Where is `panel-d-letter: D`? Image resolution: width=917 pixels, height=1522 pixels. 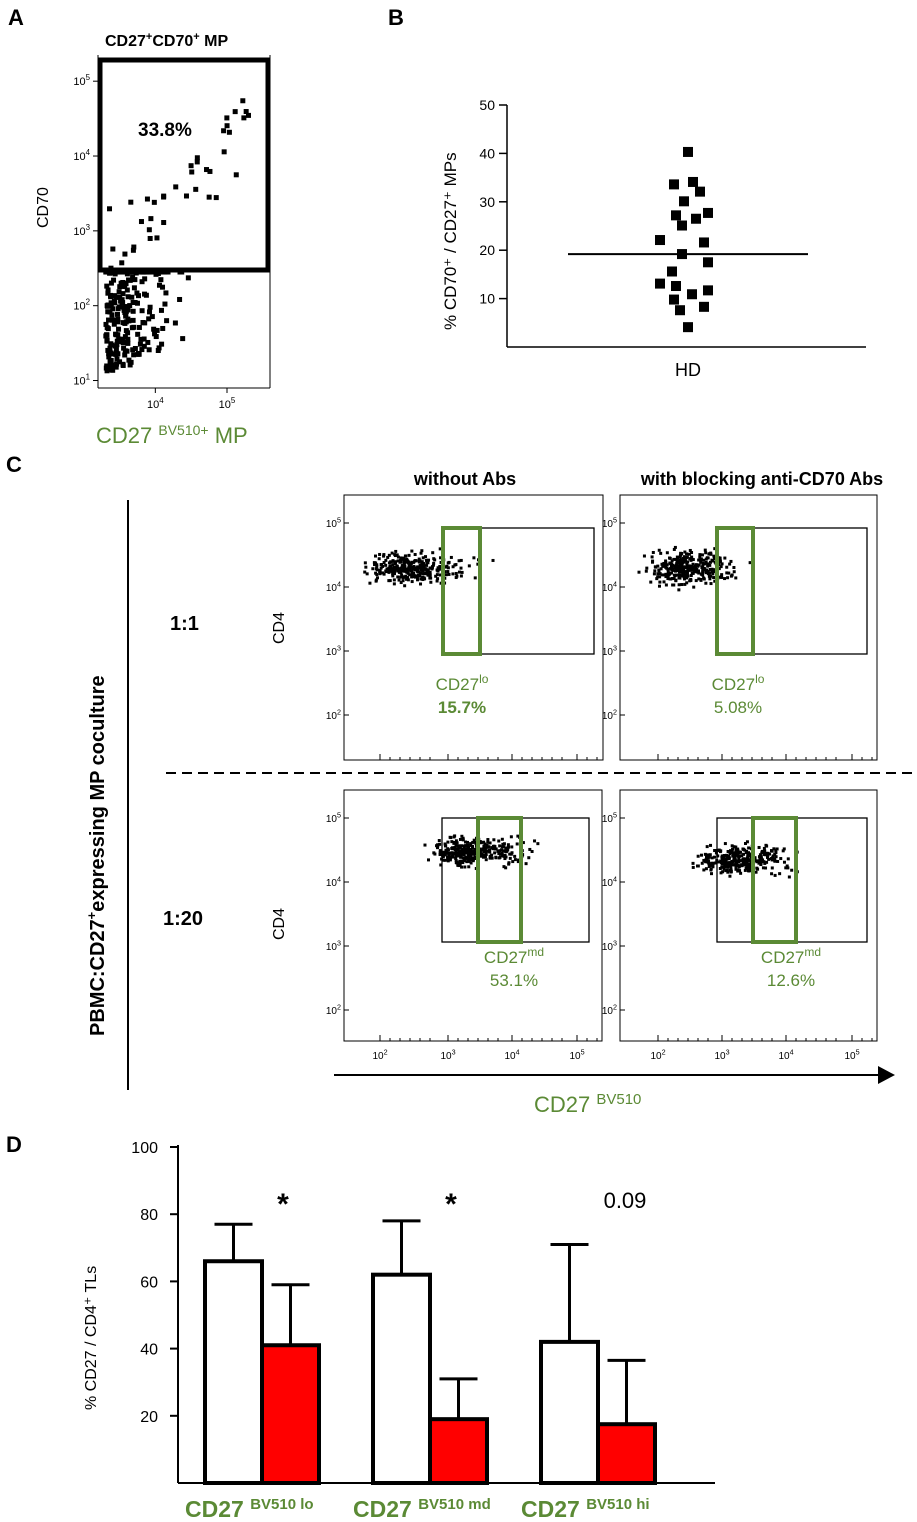
panel-d-letter: D is located at coordinates (14, 1144).